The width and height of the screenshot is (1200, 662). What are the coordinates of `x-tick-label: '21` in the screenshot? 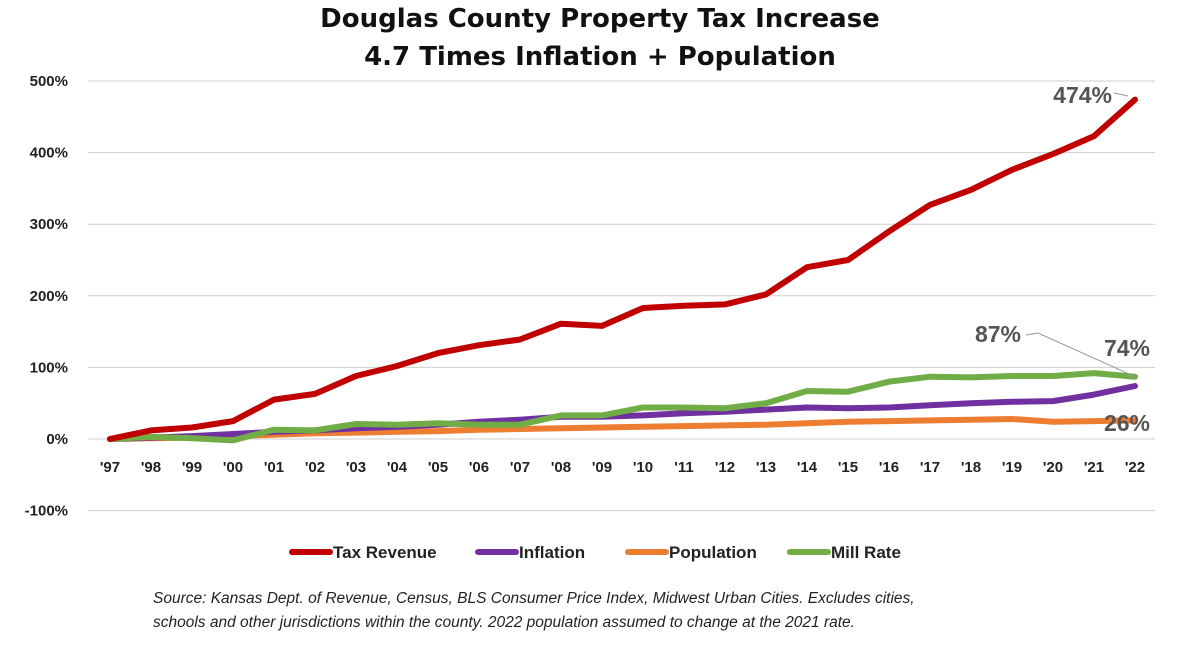 It's located at (1094, 467).